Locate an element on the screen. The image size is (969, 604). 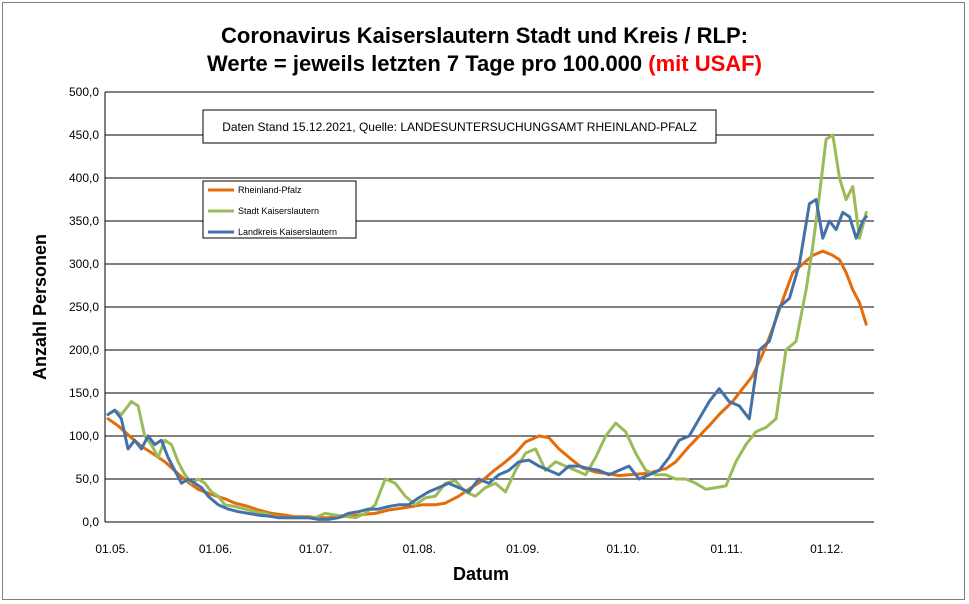
y-tick-label: 400,0 is located at coordinates (84, 178).